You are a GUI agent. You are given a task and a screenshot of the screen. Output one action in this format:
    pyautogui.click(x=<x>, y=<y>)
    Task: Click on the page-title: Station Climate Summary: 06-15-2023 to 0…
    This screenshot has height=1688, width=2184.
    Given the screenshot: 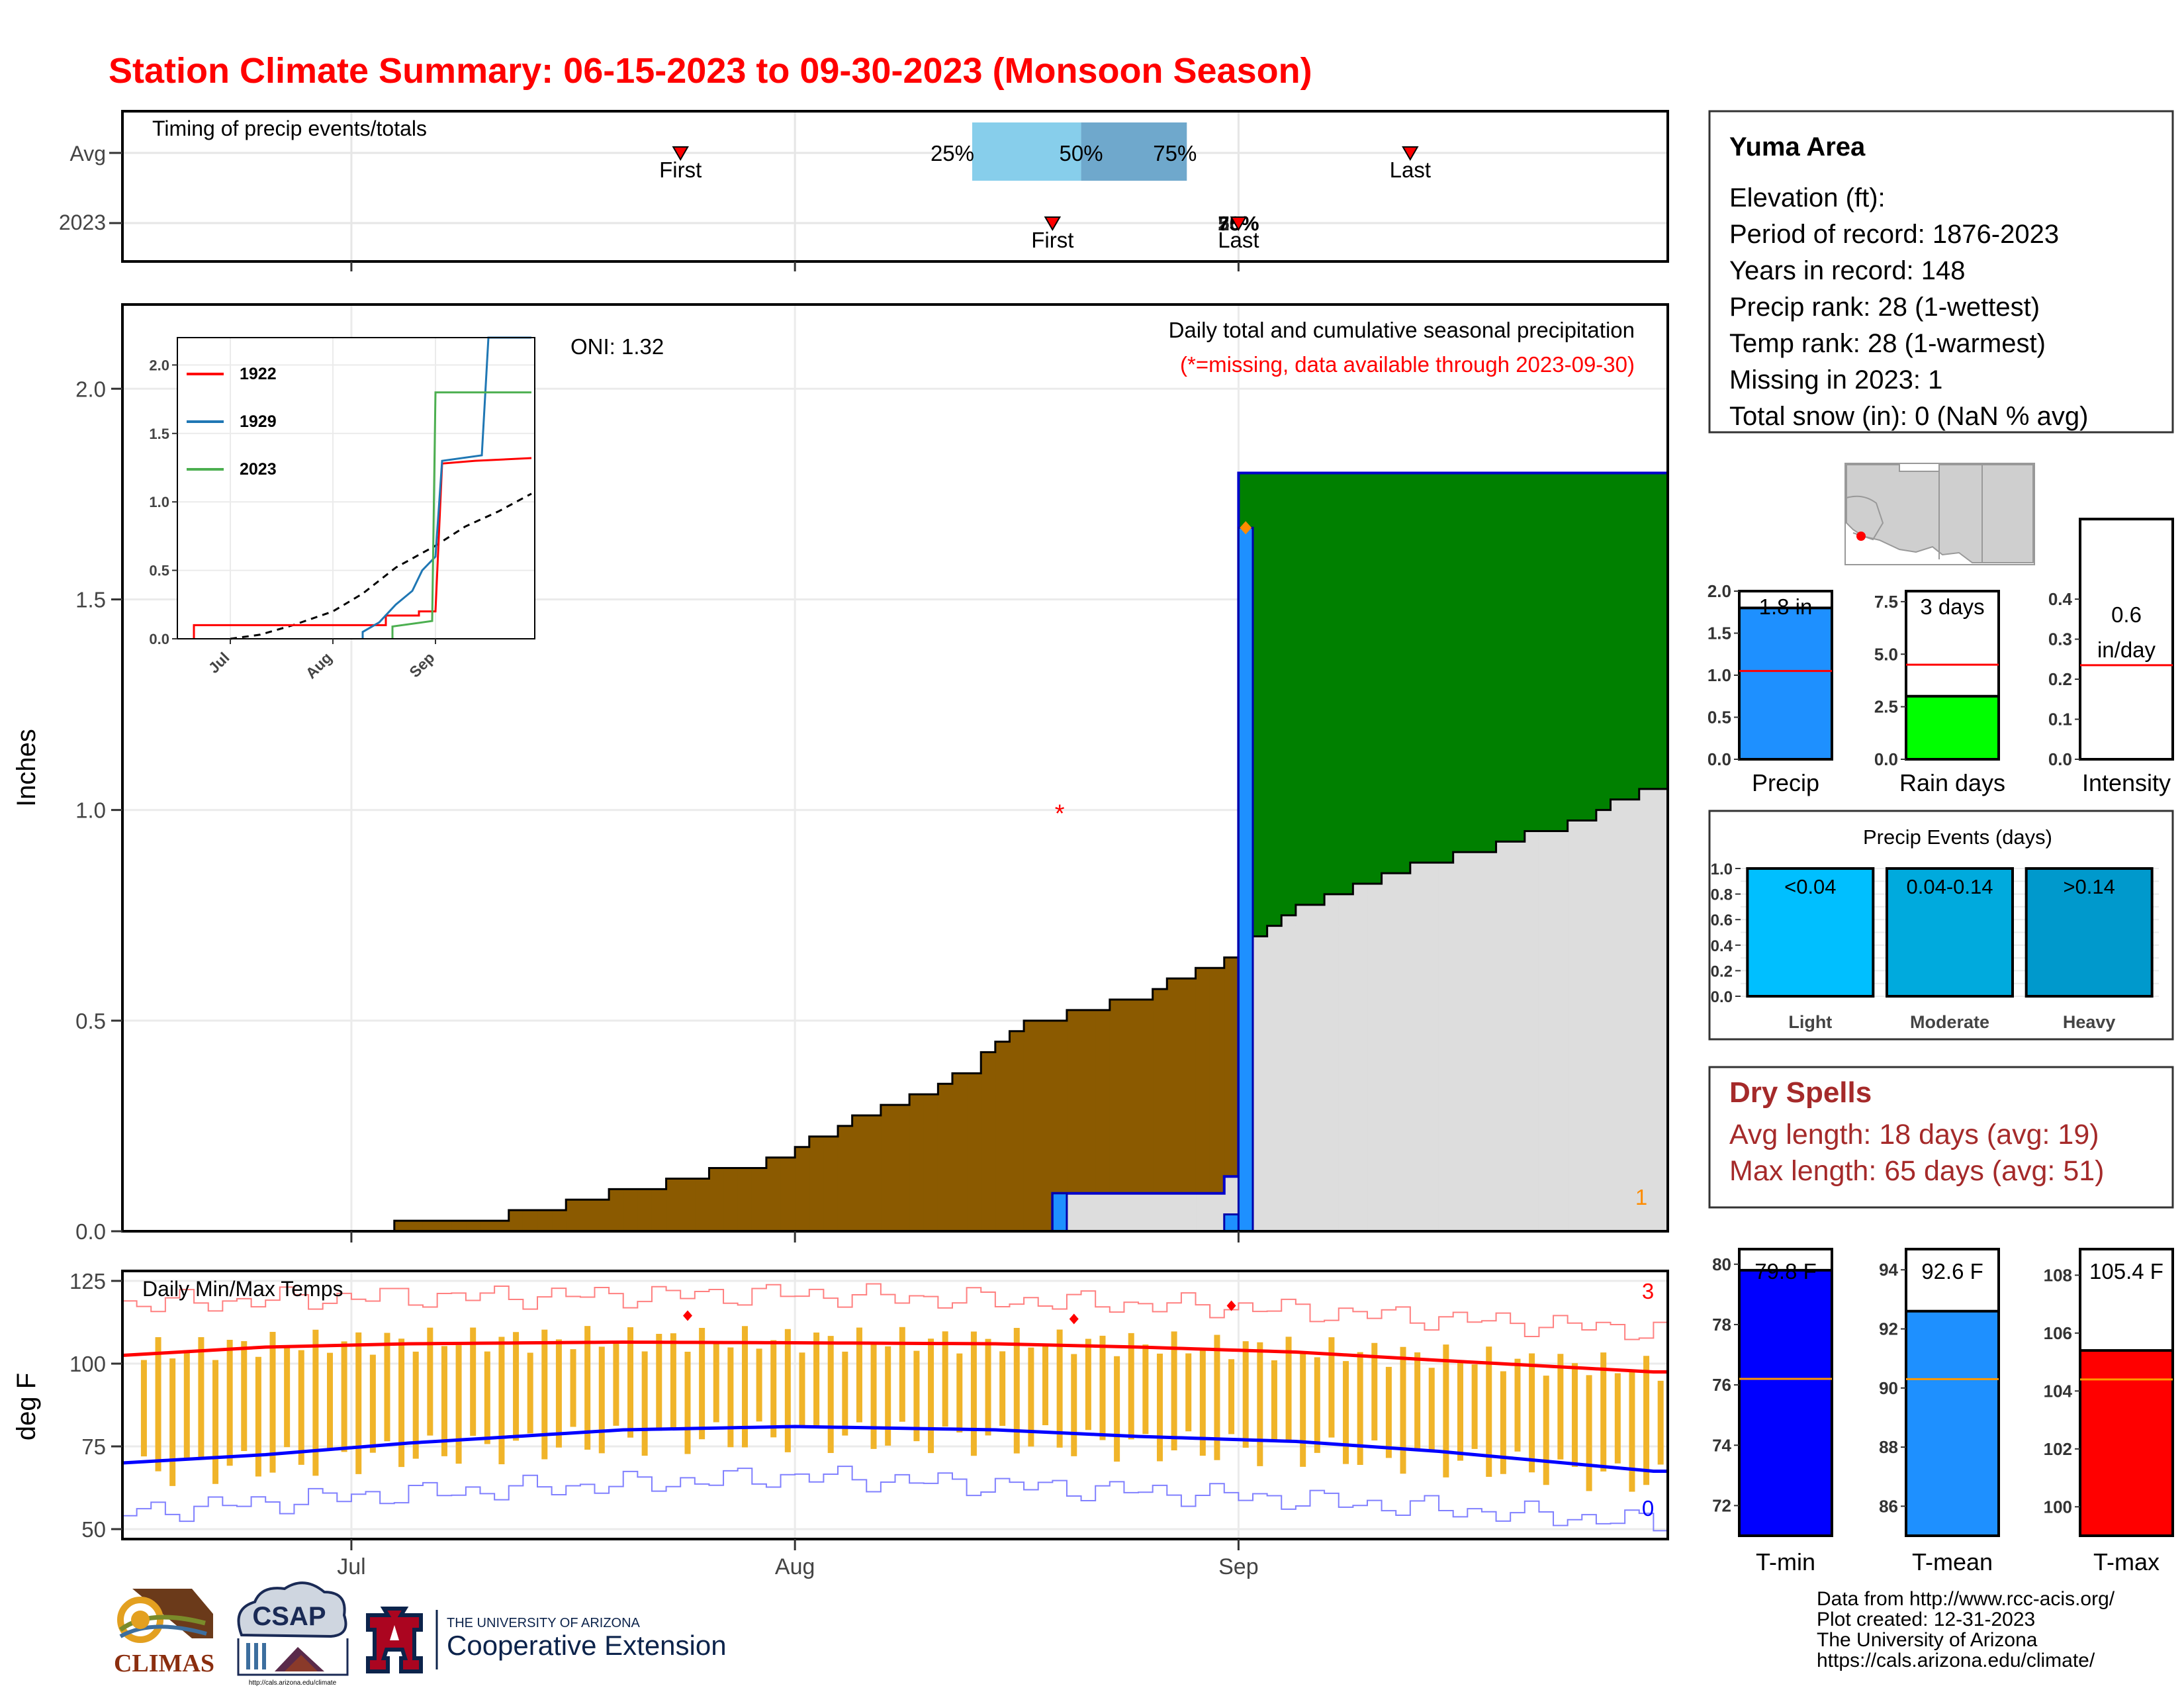 What is the action you would take?
    pyautogui.click(x=711, y=71)
    